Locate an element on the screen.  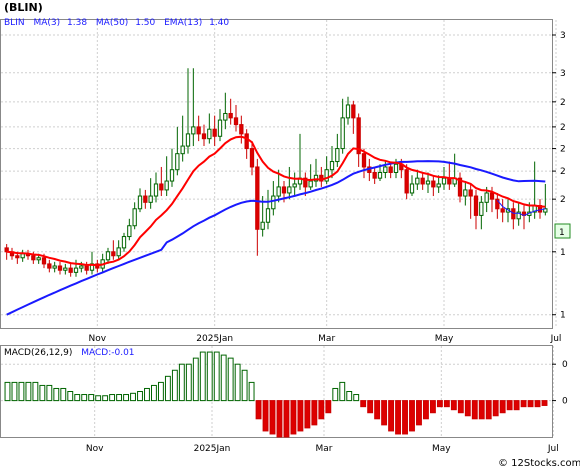
watermark: © 12Stocks.com is located at coordinates (539, 463).